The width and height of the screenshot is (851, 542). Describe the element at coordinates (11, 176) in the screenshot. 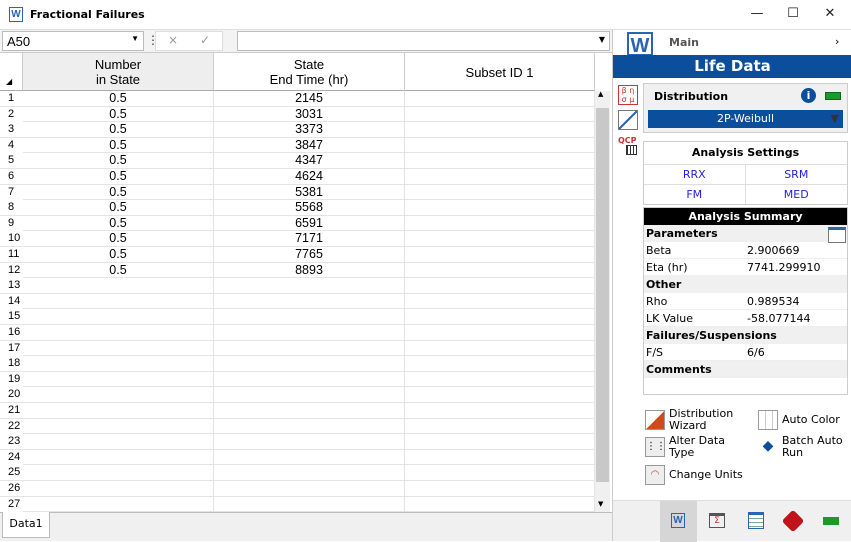

I see `row-number: 6` at that location.